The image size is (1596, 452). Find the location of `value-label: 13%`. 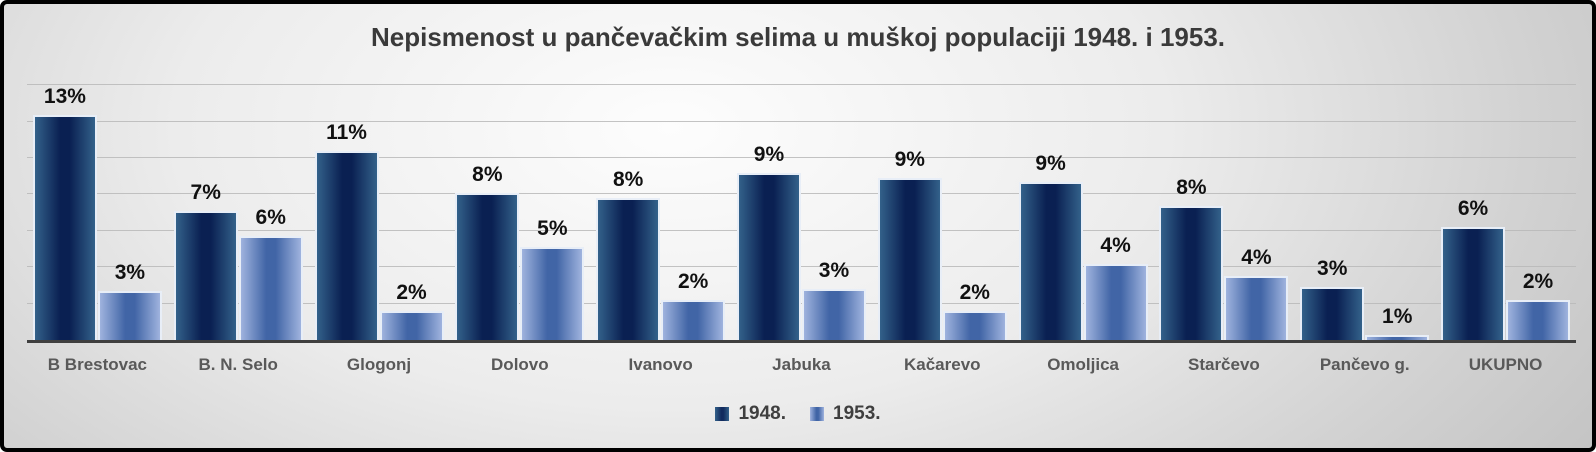

value-label: 13% is located at coordinates (64, 96).